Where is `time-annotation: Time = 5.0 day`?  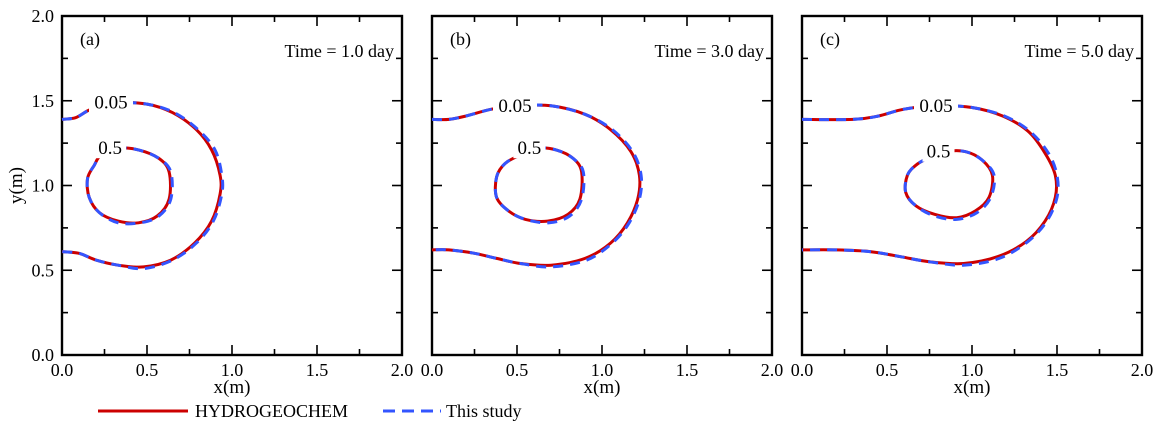 time-annotation: Time = 5.0 day is located at coordinates (1080, 51).